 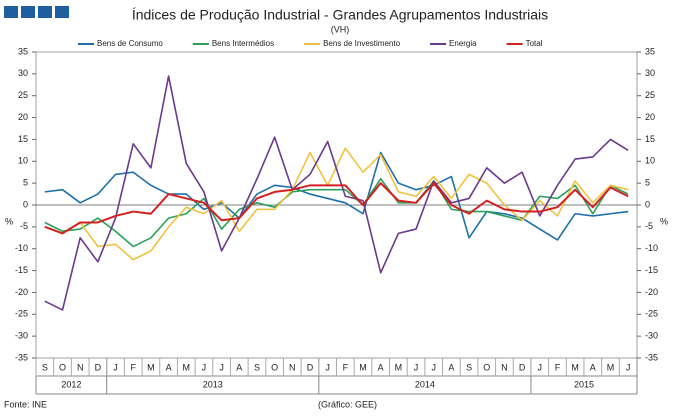 What do you see at coordinates (651, 314) in the screenshot?
I see `y2-tick-label: -25` at bounding box center [651, 314].